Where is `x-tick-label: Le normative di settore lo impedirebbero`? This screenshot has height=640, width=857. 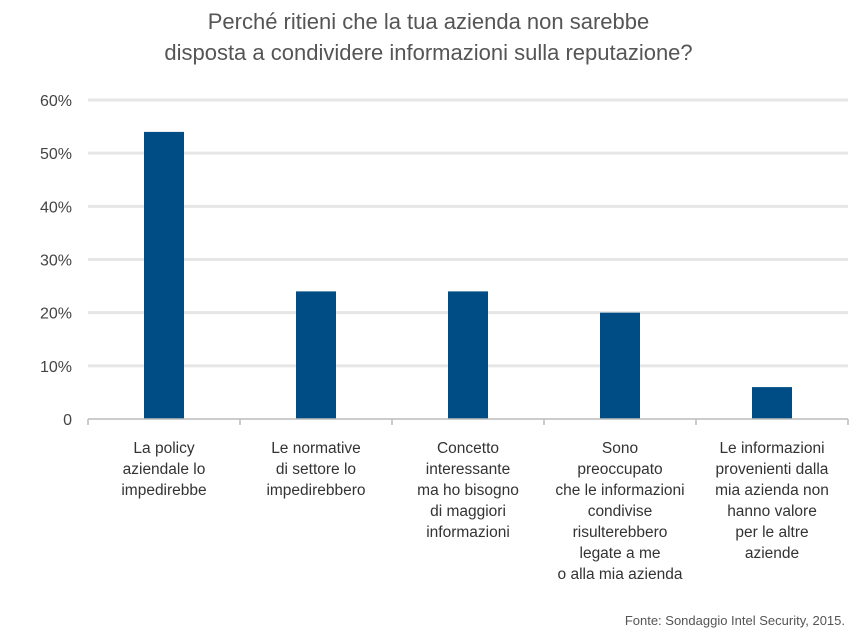
x-tick-label: Le normative di settore lo impedirebbero is located at coordinates (316, 469).